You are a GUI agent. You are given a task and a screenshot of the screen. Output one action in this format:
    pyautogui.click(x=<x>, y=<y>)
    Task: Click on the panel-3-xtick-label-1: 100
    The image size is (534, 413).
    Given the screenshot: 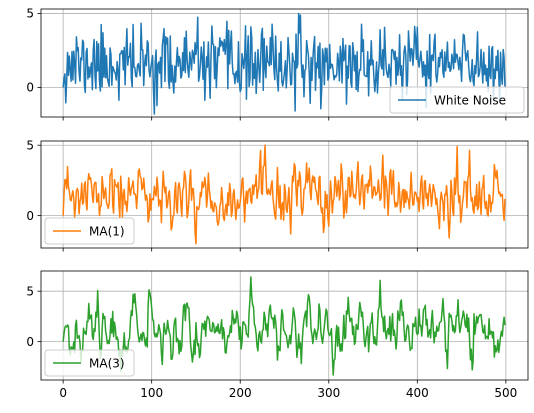 What is the action you would take?
    pyautogui.click(x=151, y=393)
    